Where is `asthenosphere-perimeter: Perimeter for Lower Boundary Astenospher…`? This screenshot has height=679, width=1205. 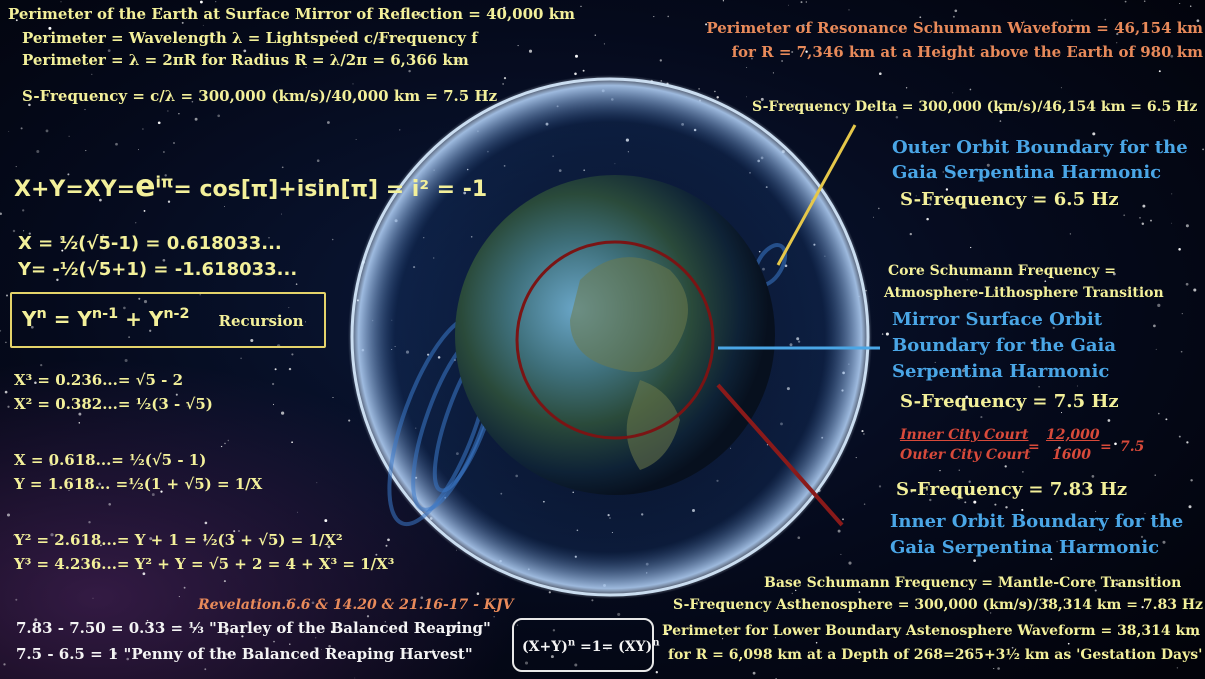
asthenosphere-perimeter: Perimeter for Lower Boundary Astenospher… is located at coordinates (931, 631).